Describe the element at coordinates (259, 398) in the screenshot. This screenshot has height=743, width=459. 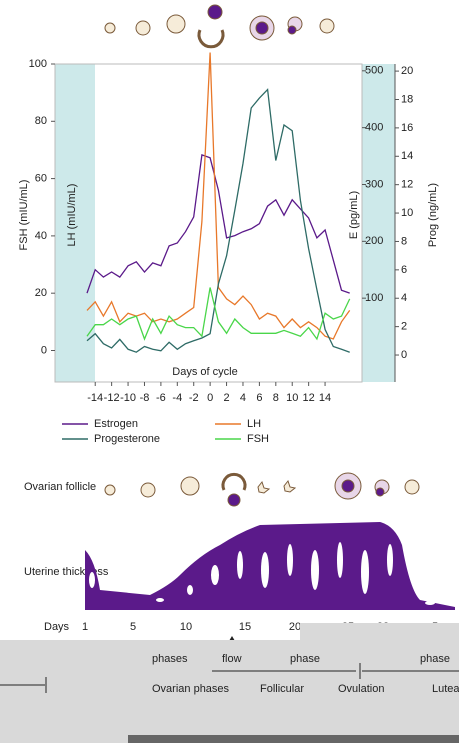
I see `x-tick-label: 6` at that location.